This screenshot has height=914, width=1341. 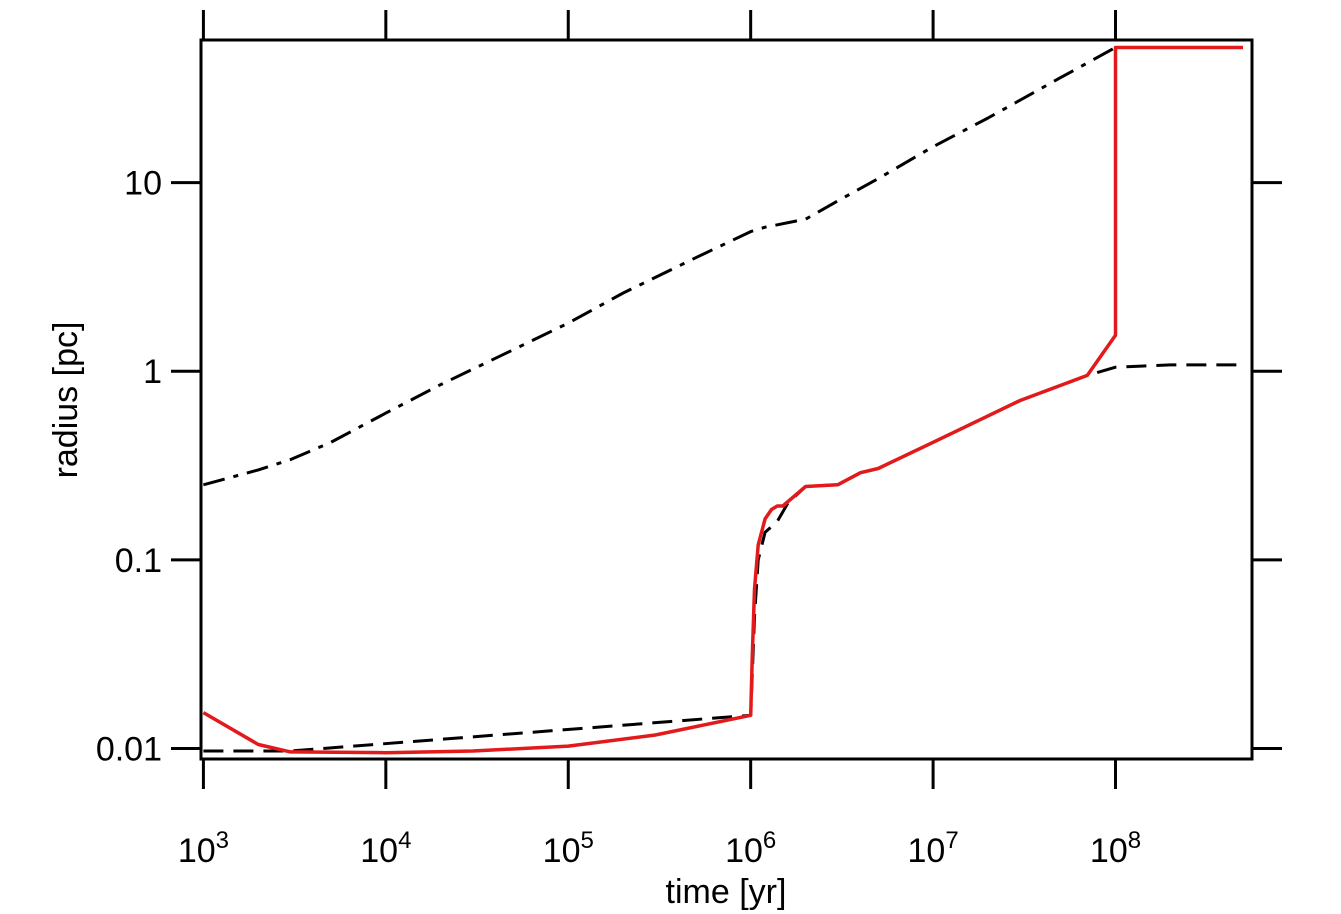 What do you see at coordinates (129, 750) in the screenshot?
I see `y-tick-label-0: 0.01` at bounding box center [129, 750].